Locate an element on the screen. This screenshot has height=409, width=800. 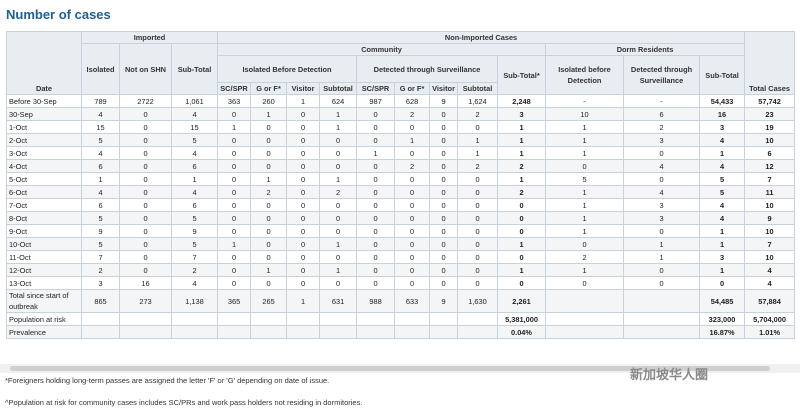
table-cell: 23 is located at coordinates (770, 114).